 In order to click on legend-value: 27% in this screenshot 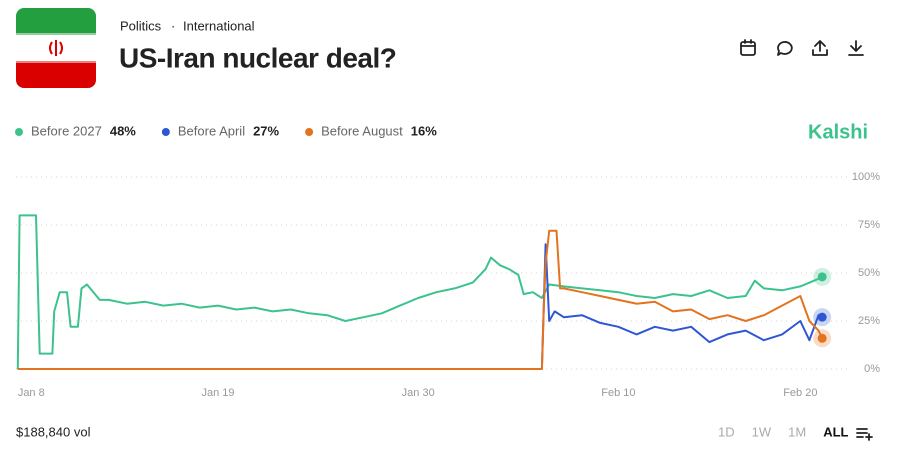, I will do `click(266, 130)`.